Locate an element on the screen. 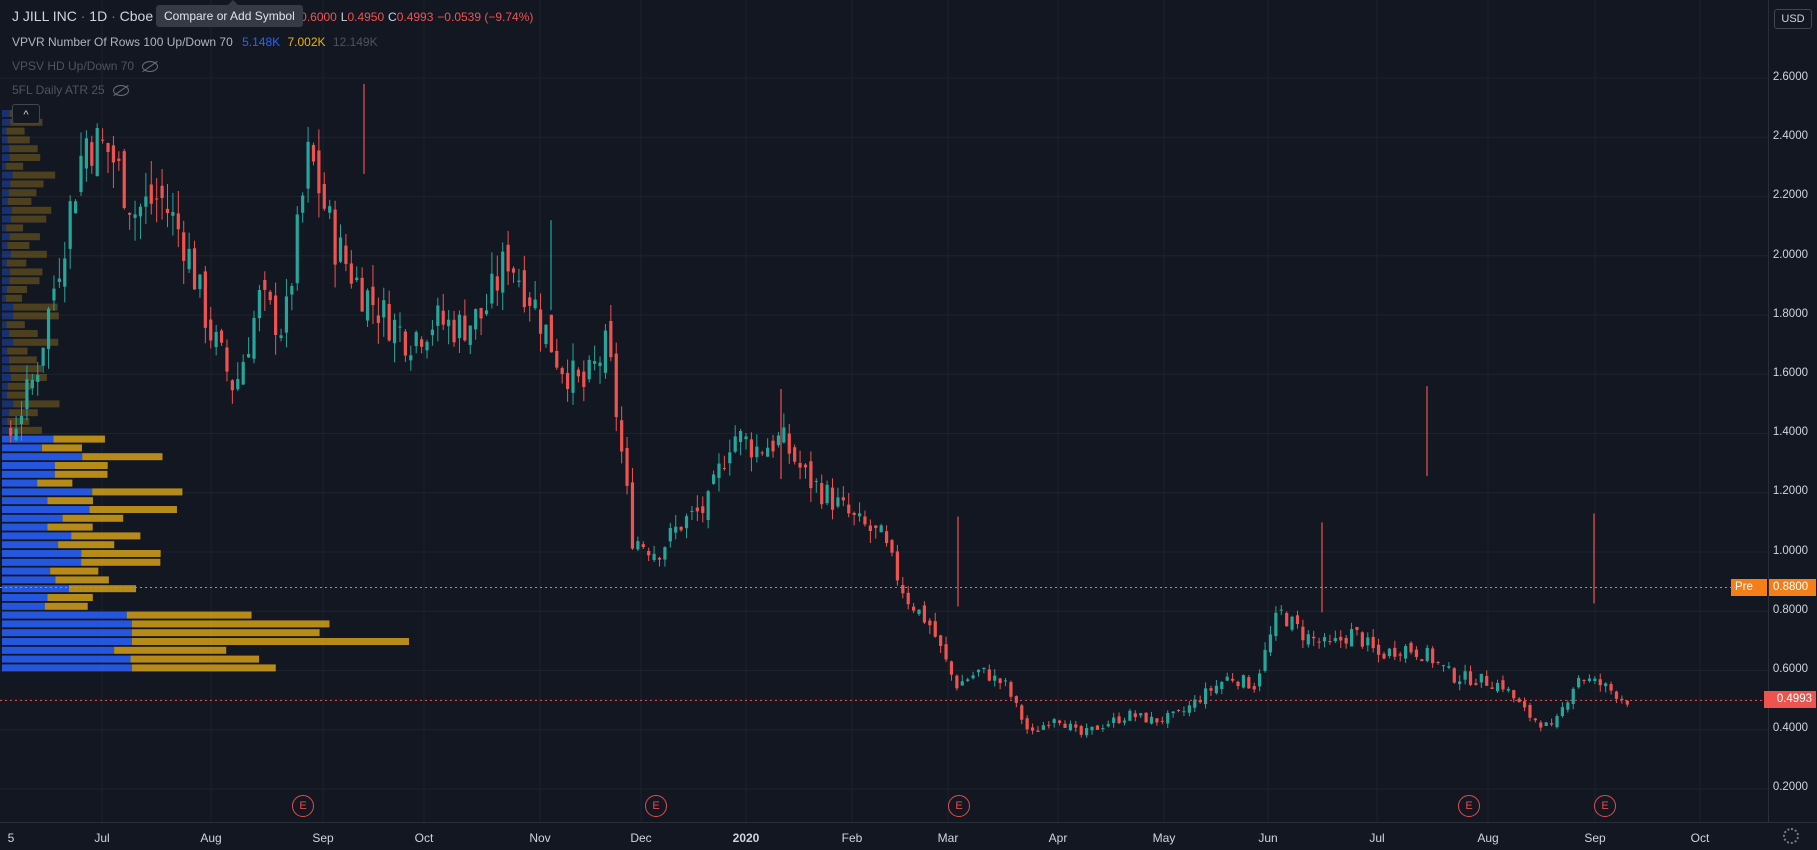  price-tick: 1.6000 is located at coordinates (1790, 373).